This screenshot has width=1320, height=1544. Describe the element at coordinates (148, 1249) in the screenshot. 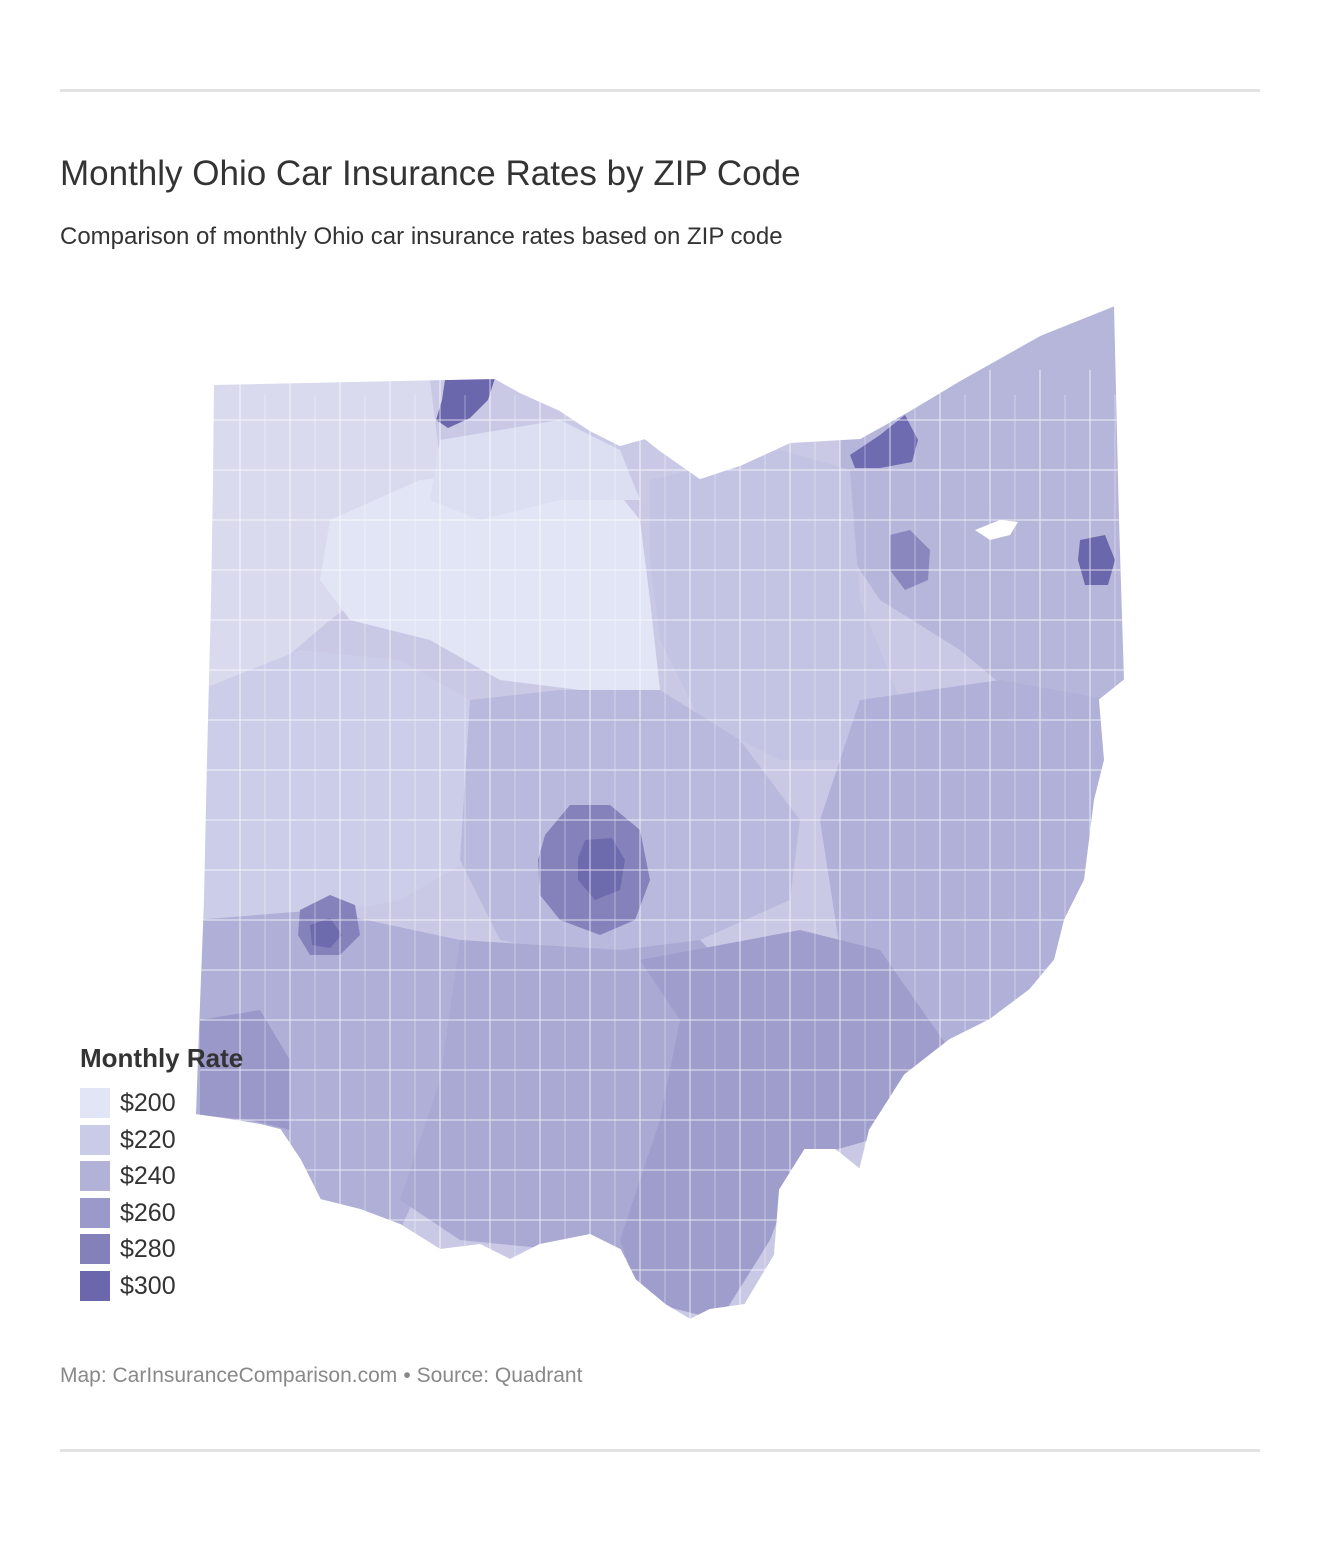

I see `legend-label: $280` at that location.